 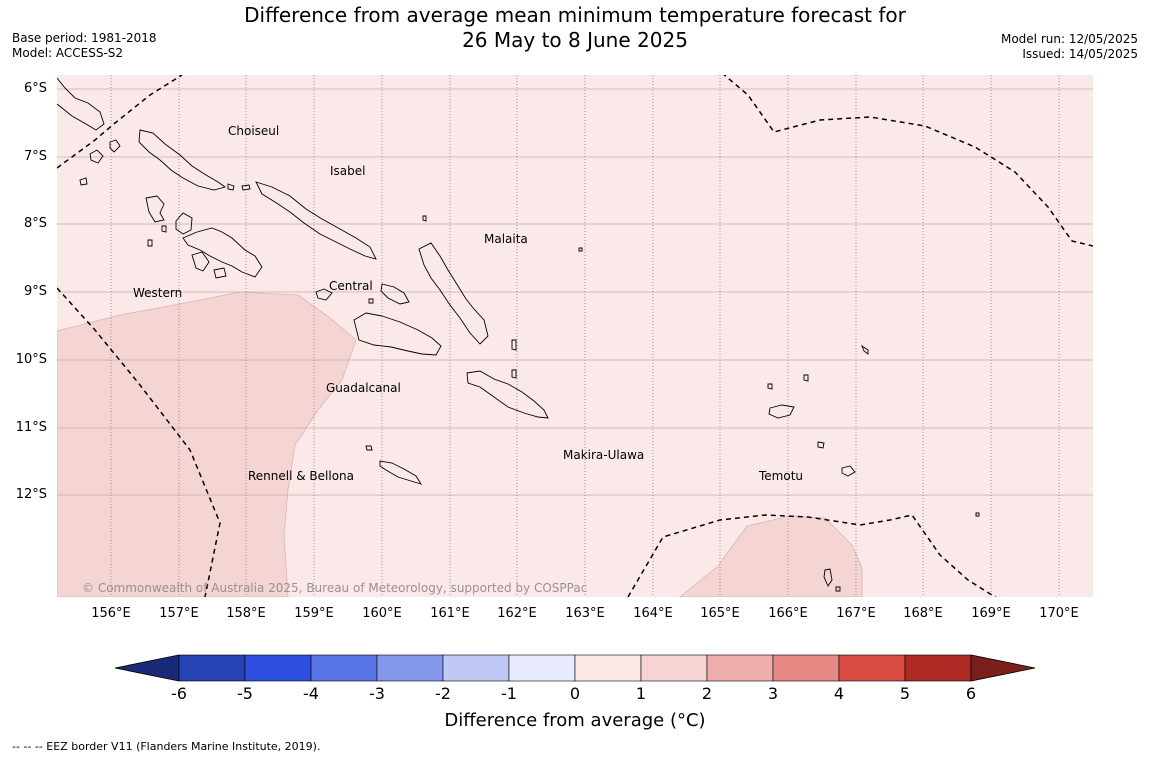 I want to click on model-run-text: Model run: 12/05/2025, so click(x=1069, y=39).